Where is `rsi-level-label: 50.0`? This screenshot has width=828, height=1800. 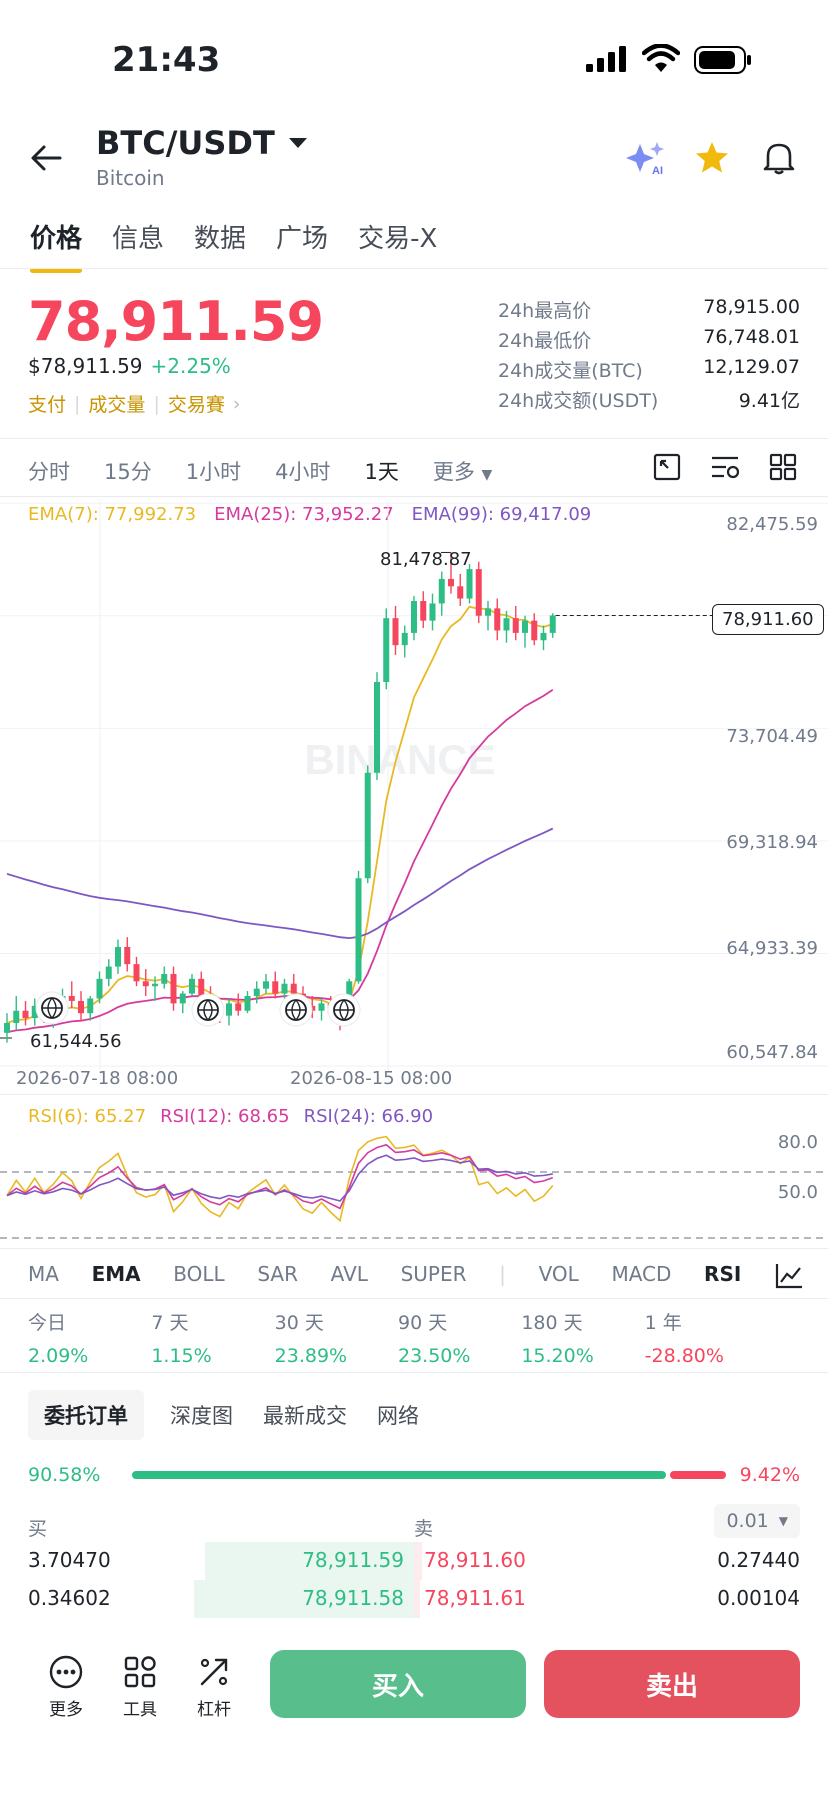 rsi-level-label: 50.0 is located at coordinates (797, 1192).